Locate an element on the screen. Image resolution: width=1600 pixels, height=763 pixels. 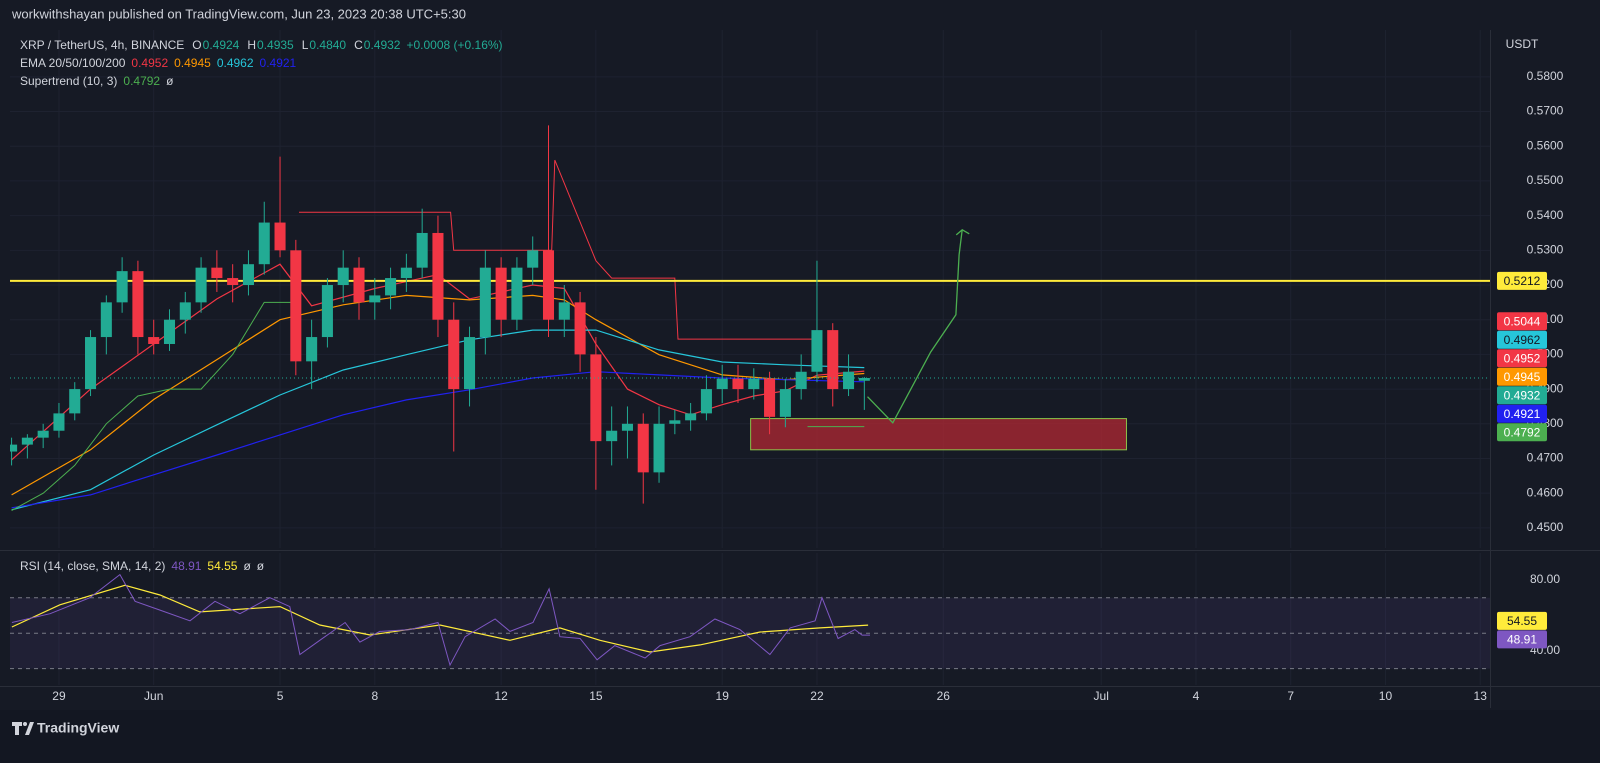
price-label: 54.55 is located at coordinates (1522, 621).